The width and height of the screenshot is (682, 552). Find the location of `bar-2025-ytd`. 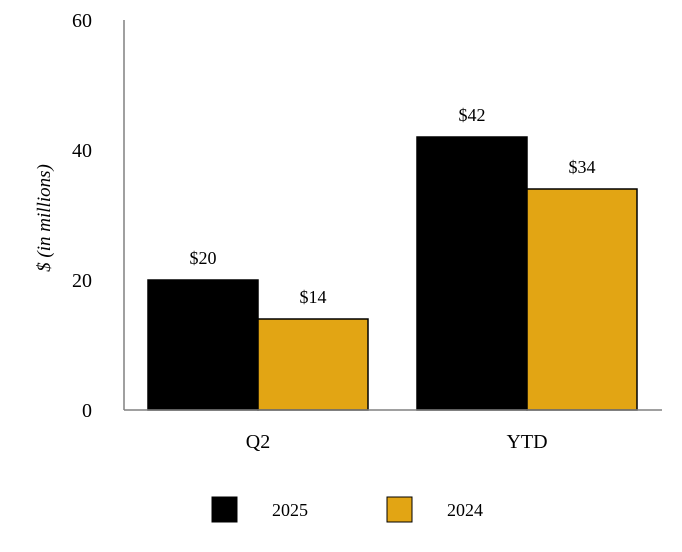

bar-2025-ytd is located at coordinates (472, 273).